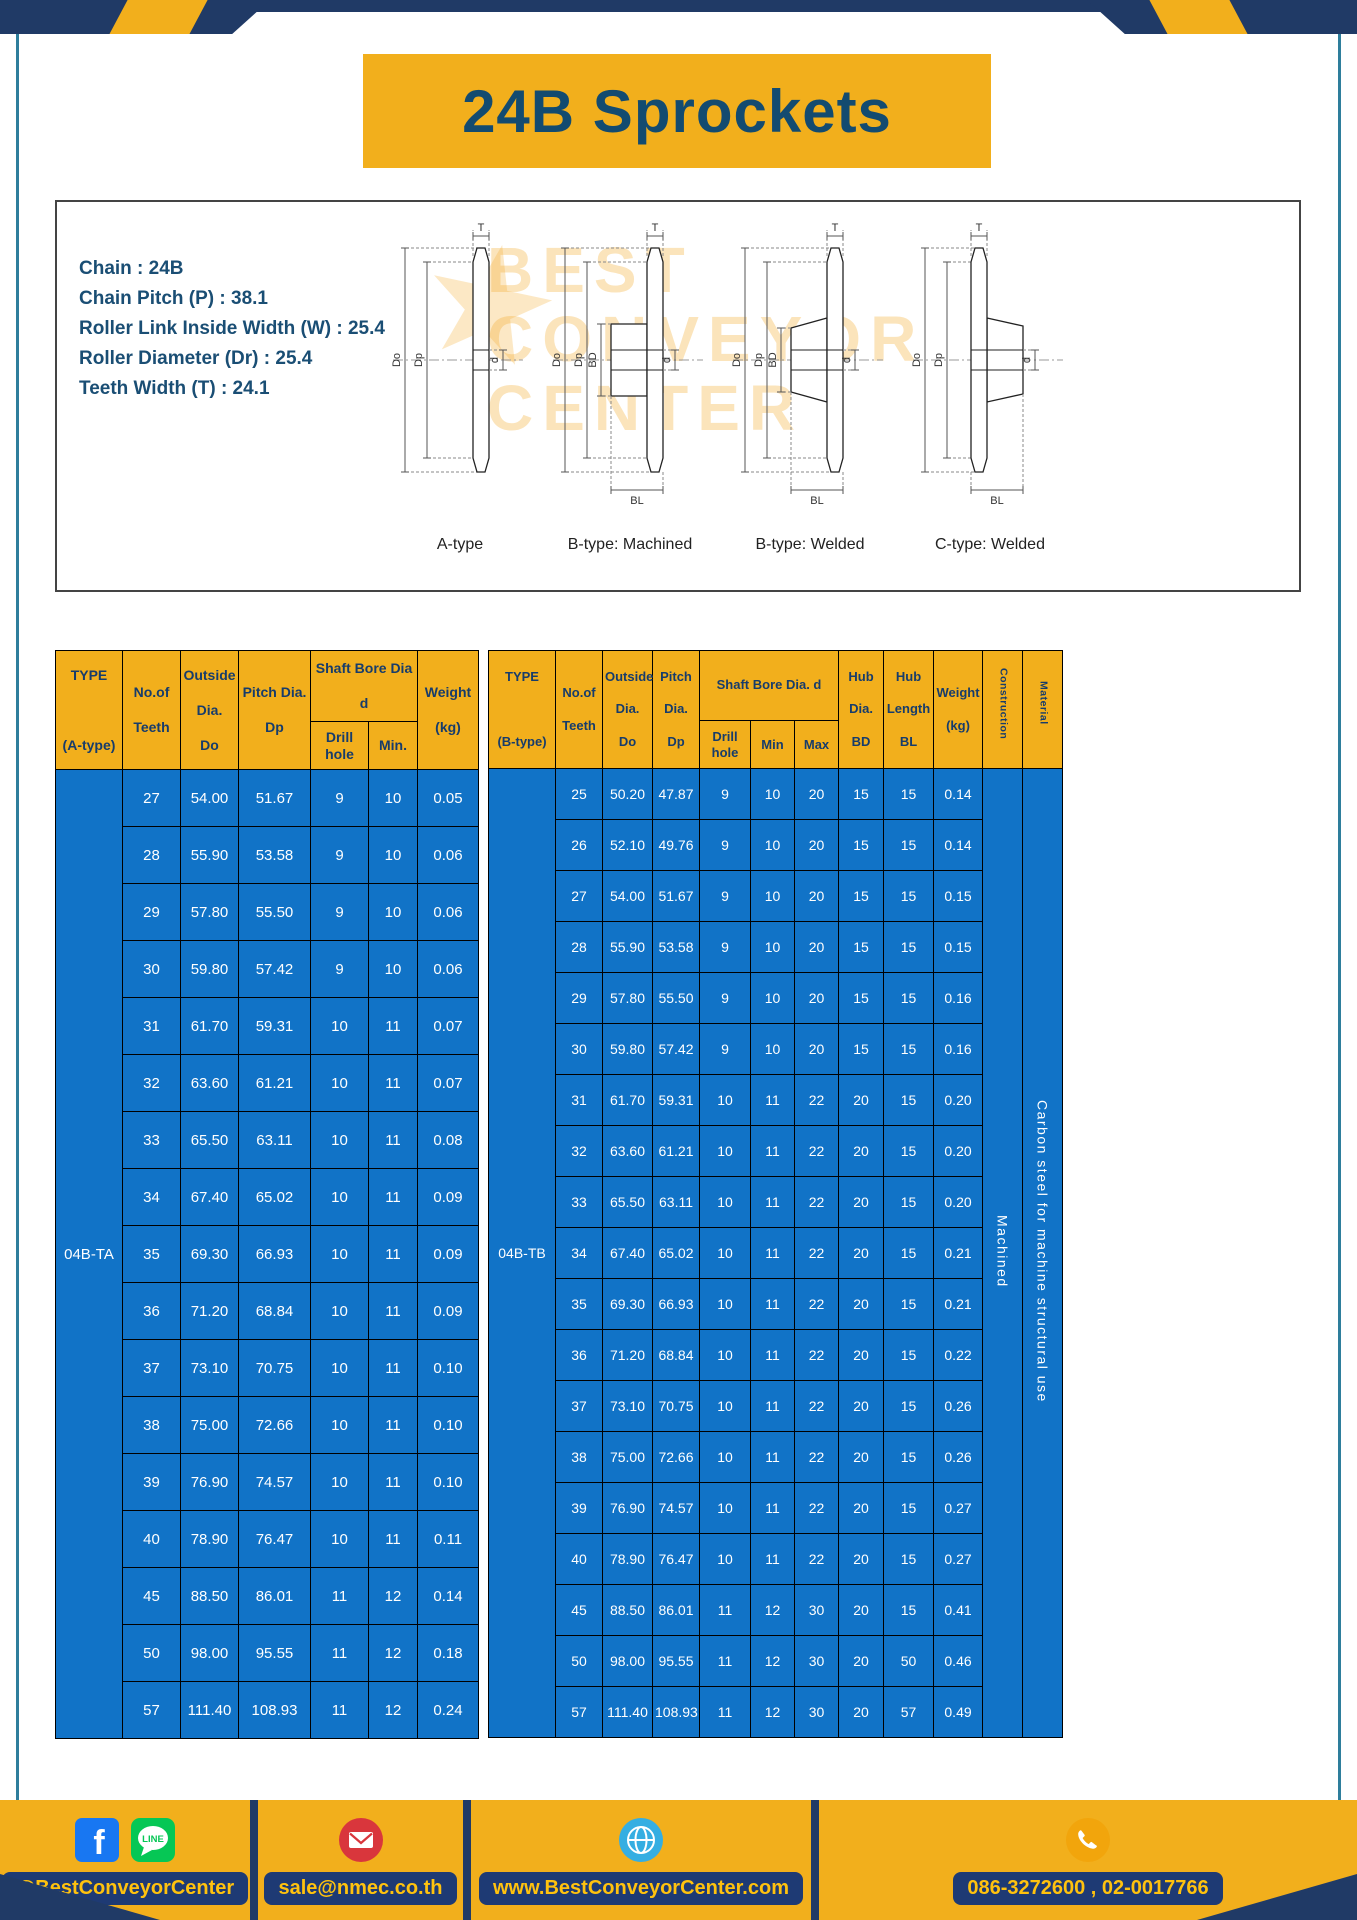 This screenshot has width=1357, height=1920. I want to click on table-a-cell: 45, so click(151, 1596).